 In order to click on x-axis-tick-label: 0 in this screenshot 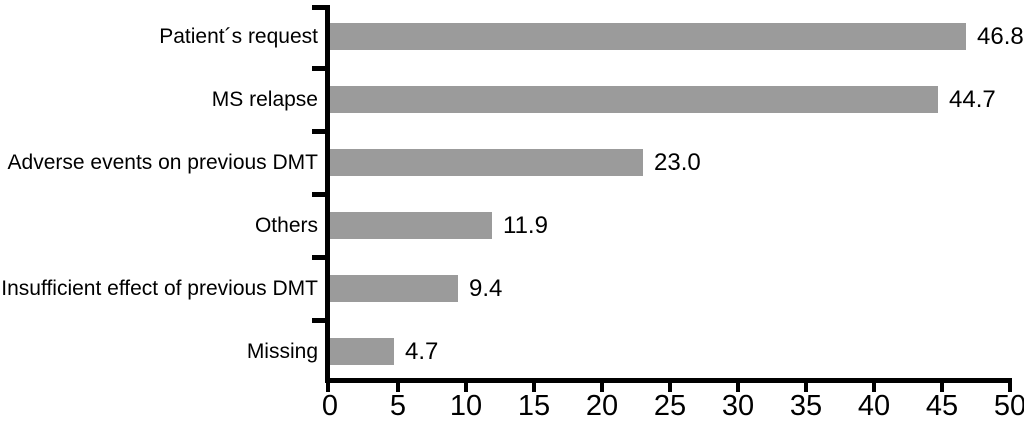, I will do `click(330, 406)`.